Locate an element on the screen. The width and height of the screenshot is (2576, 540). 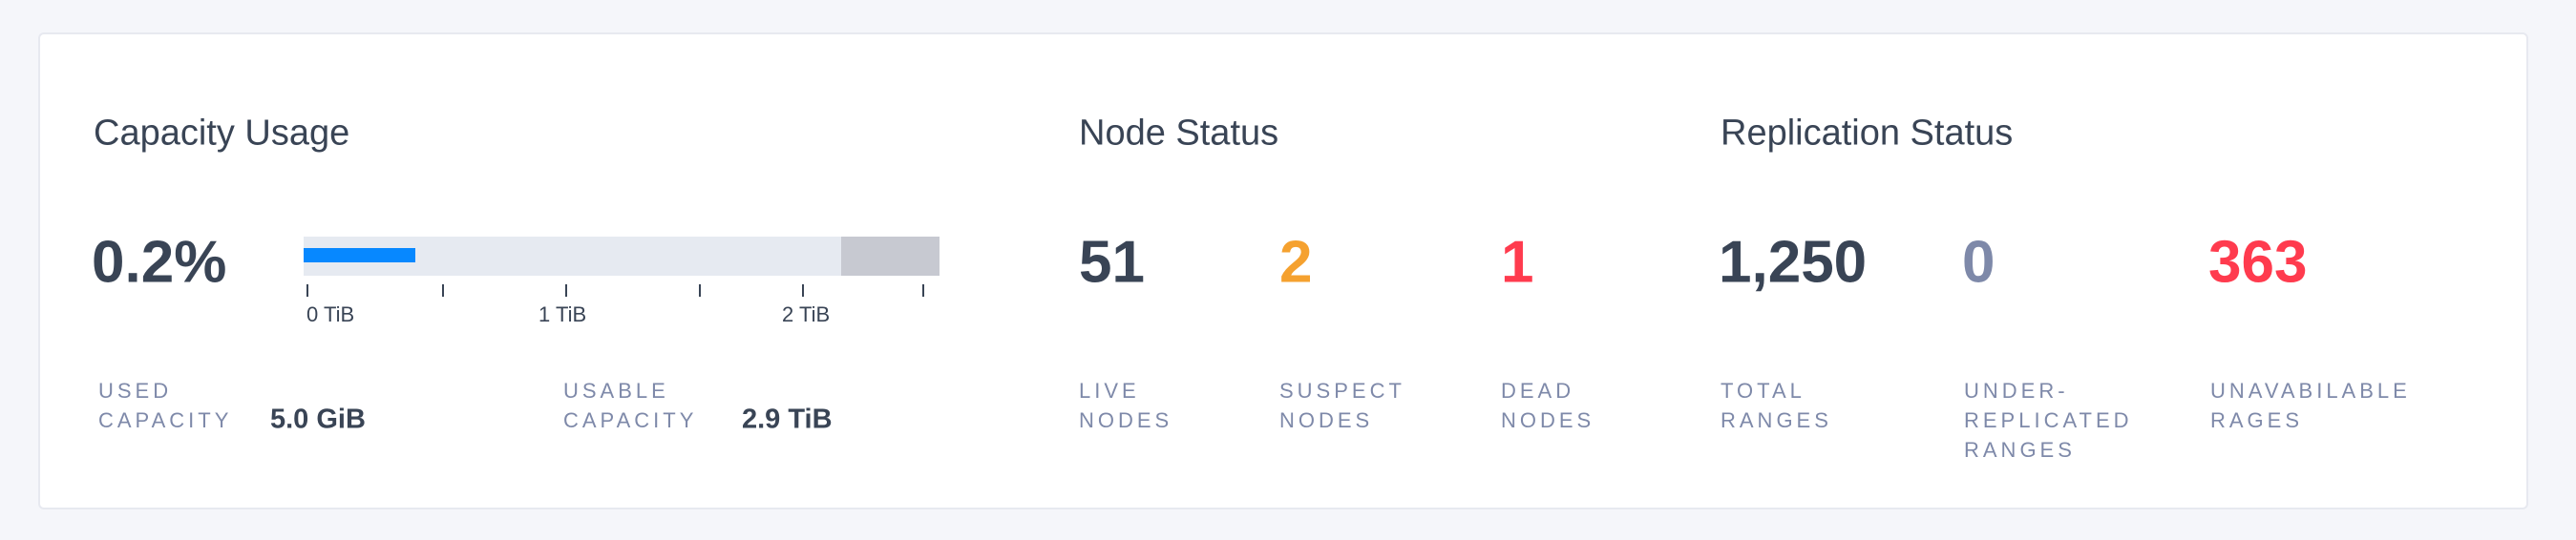
axis-label: 0 TiB is located at coordinates (330, 314).